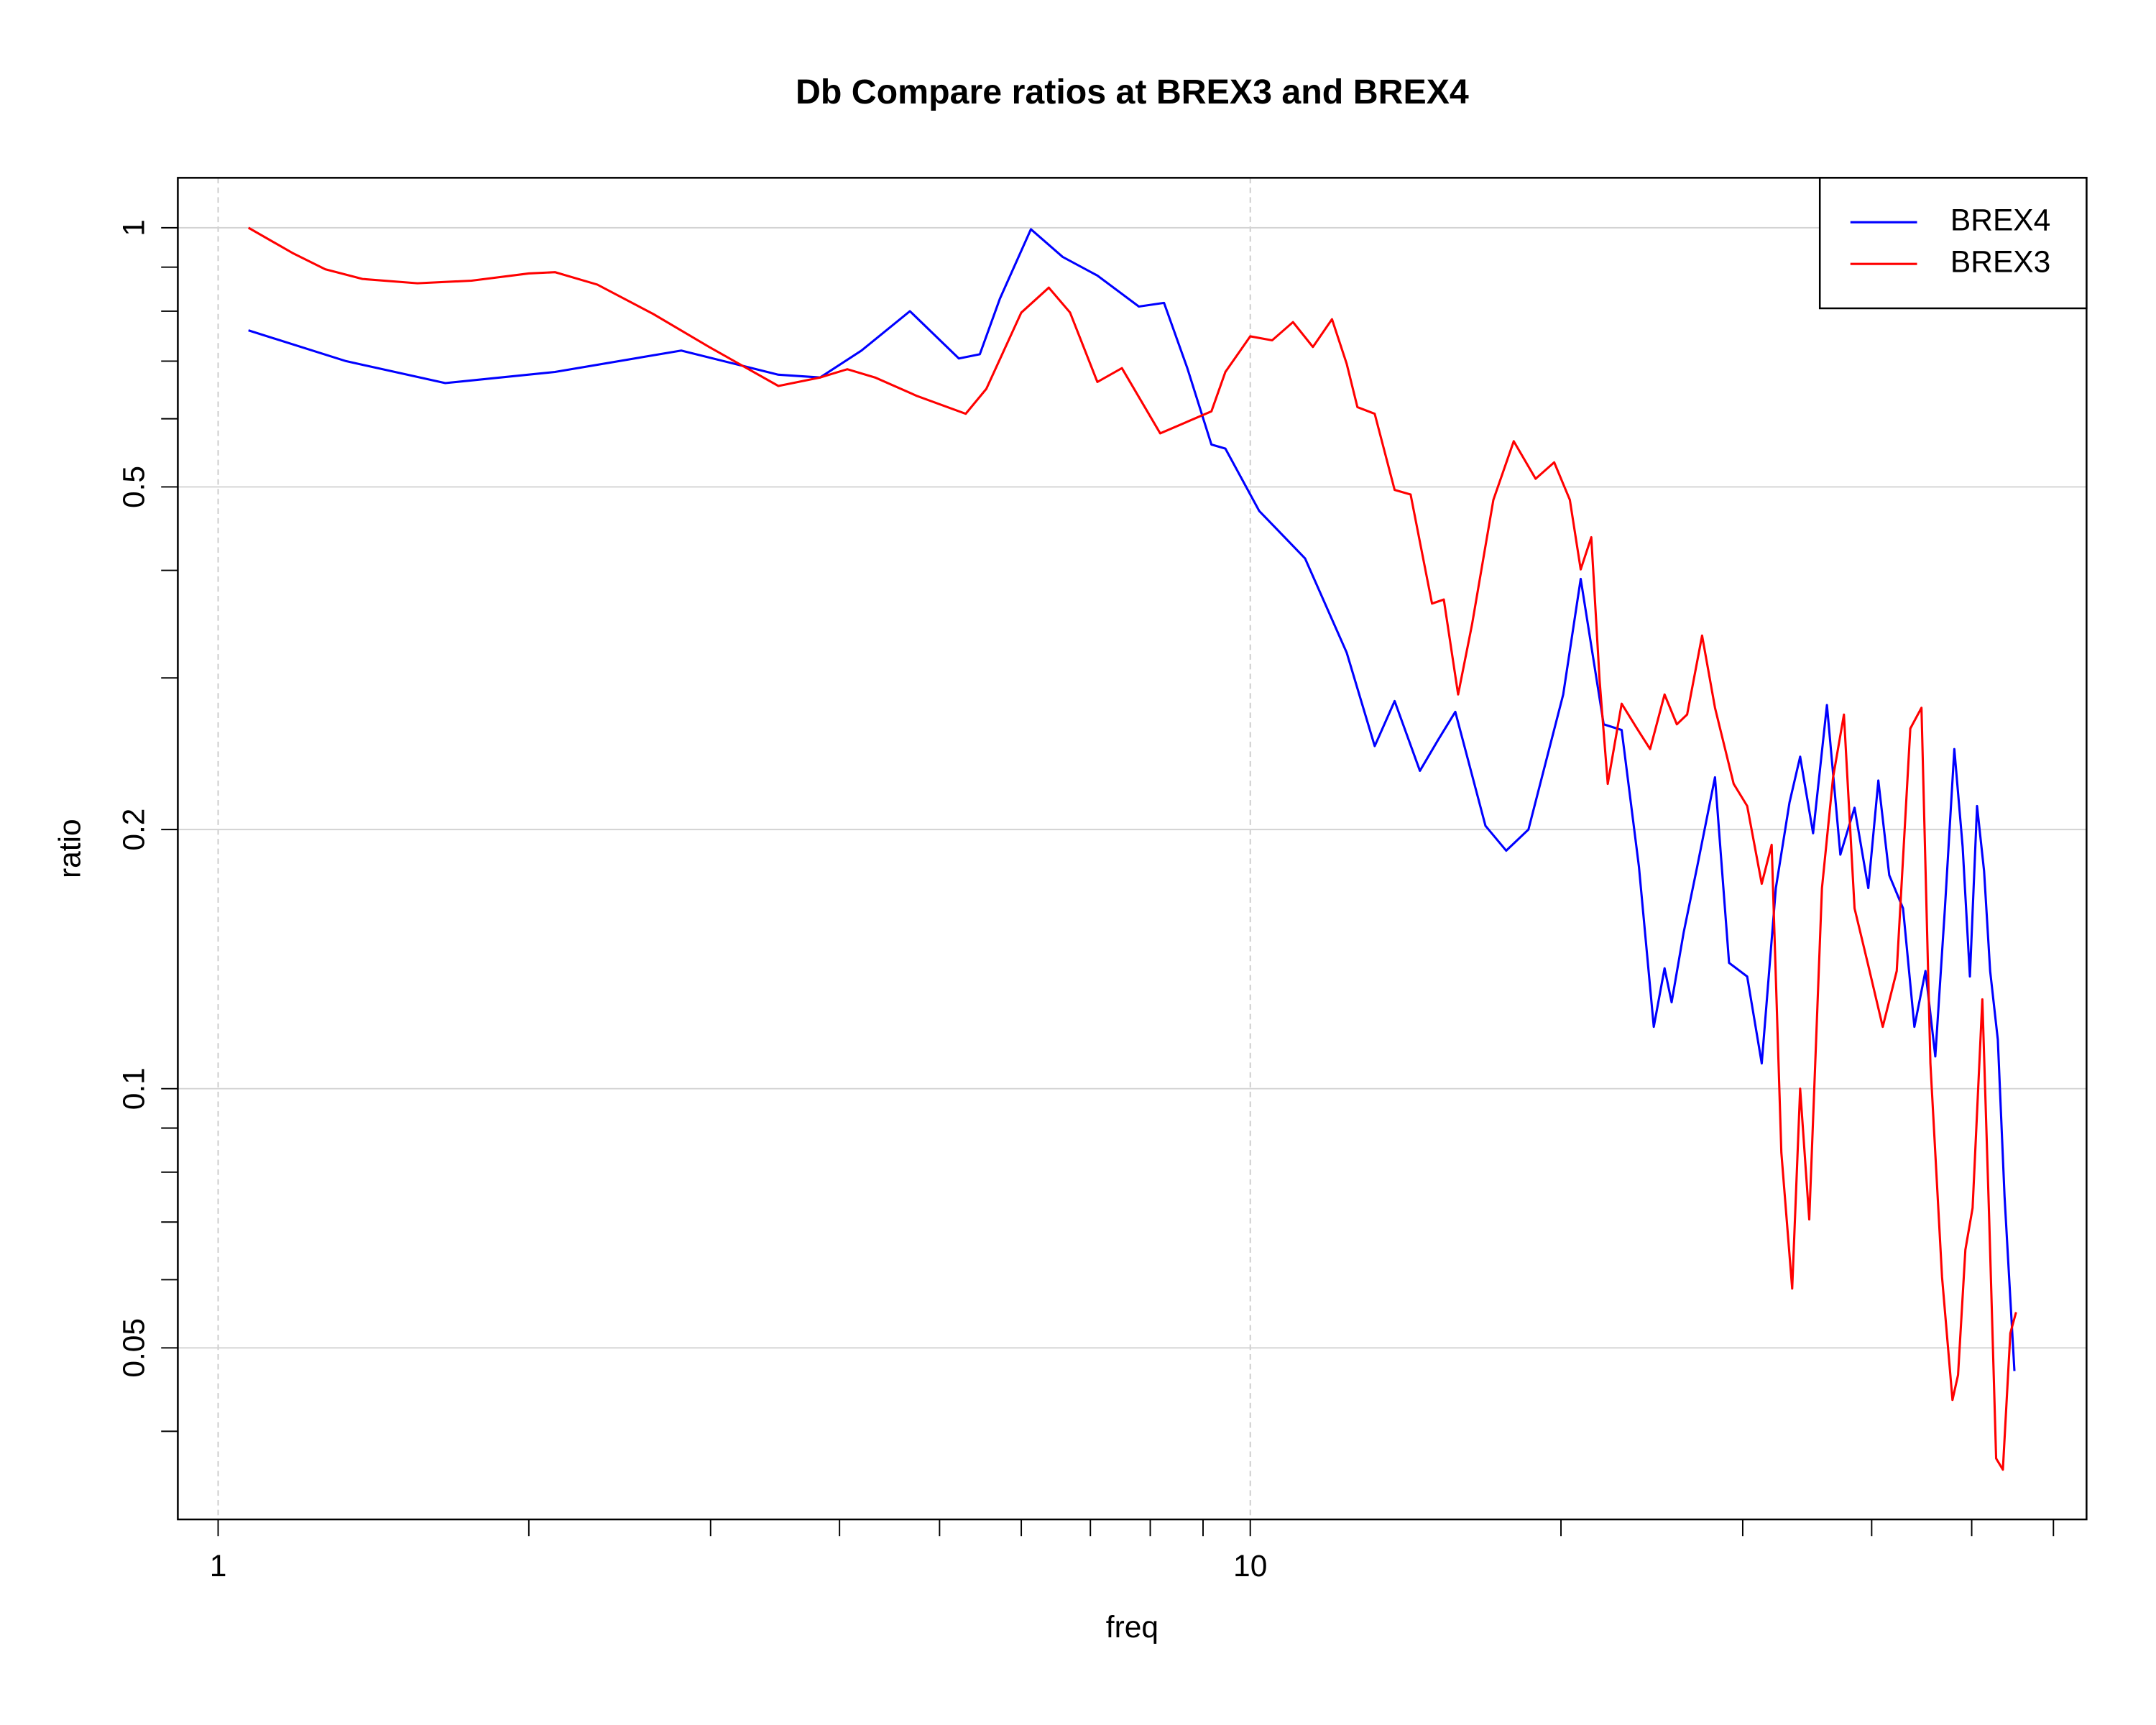  I want to click on legend-box, so click(1953, 243).